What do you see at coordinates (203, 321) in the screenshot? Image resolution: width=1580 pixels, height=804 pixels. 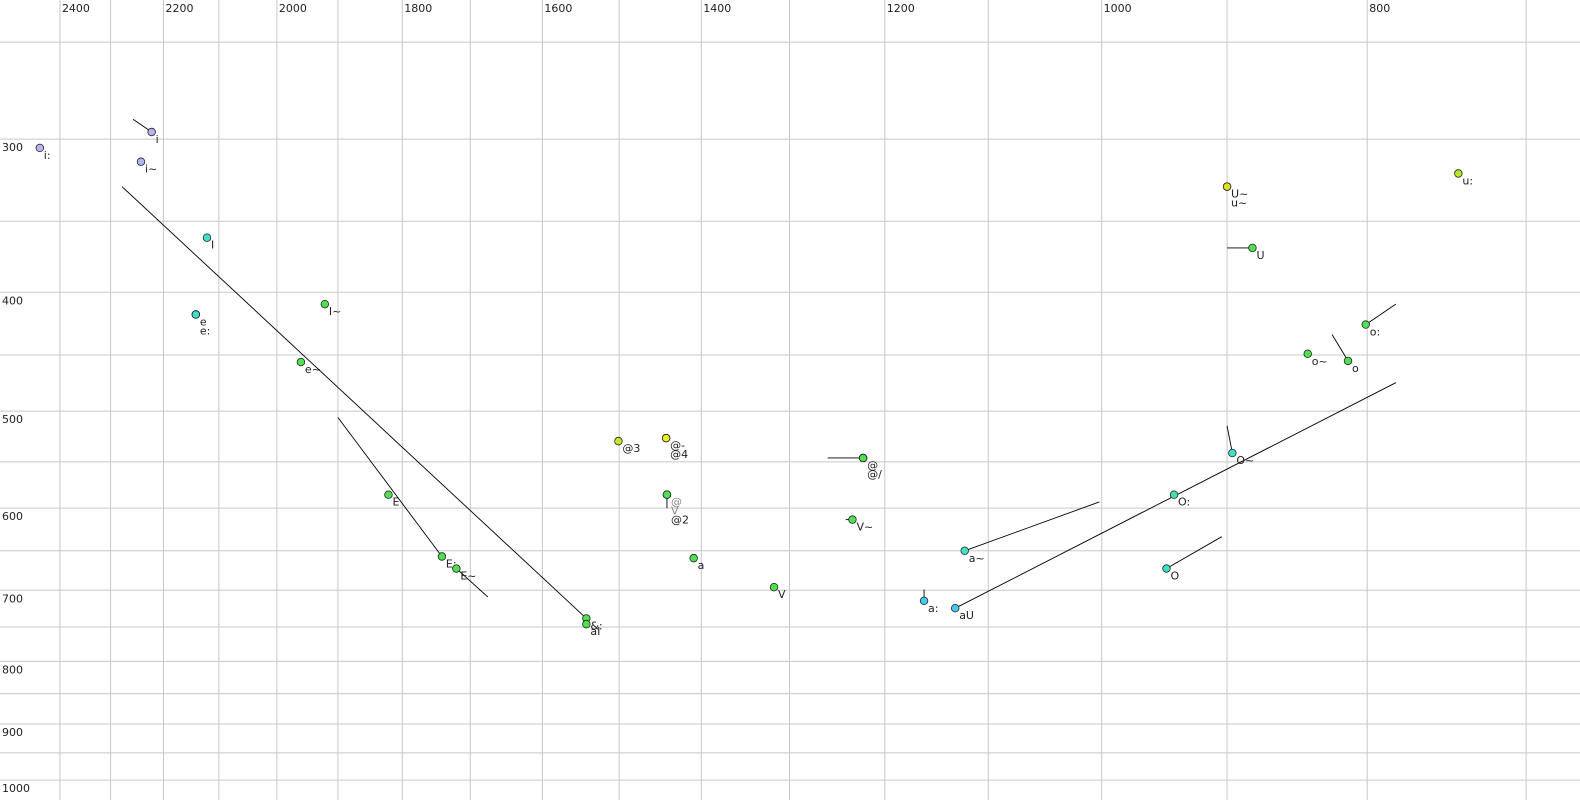 I see `vowel-label: e` at bounding box center [203, 321].